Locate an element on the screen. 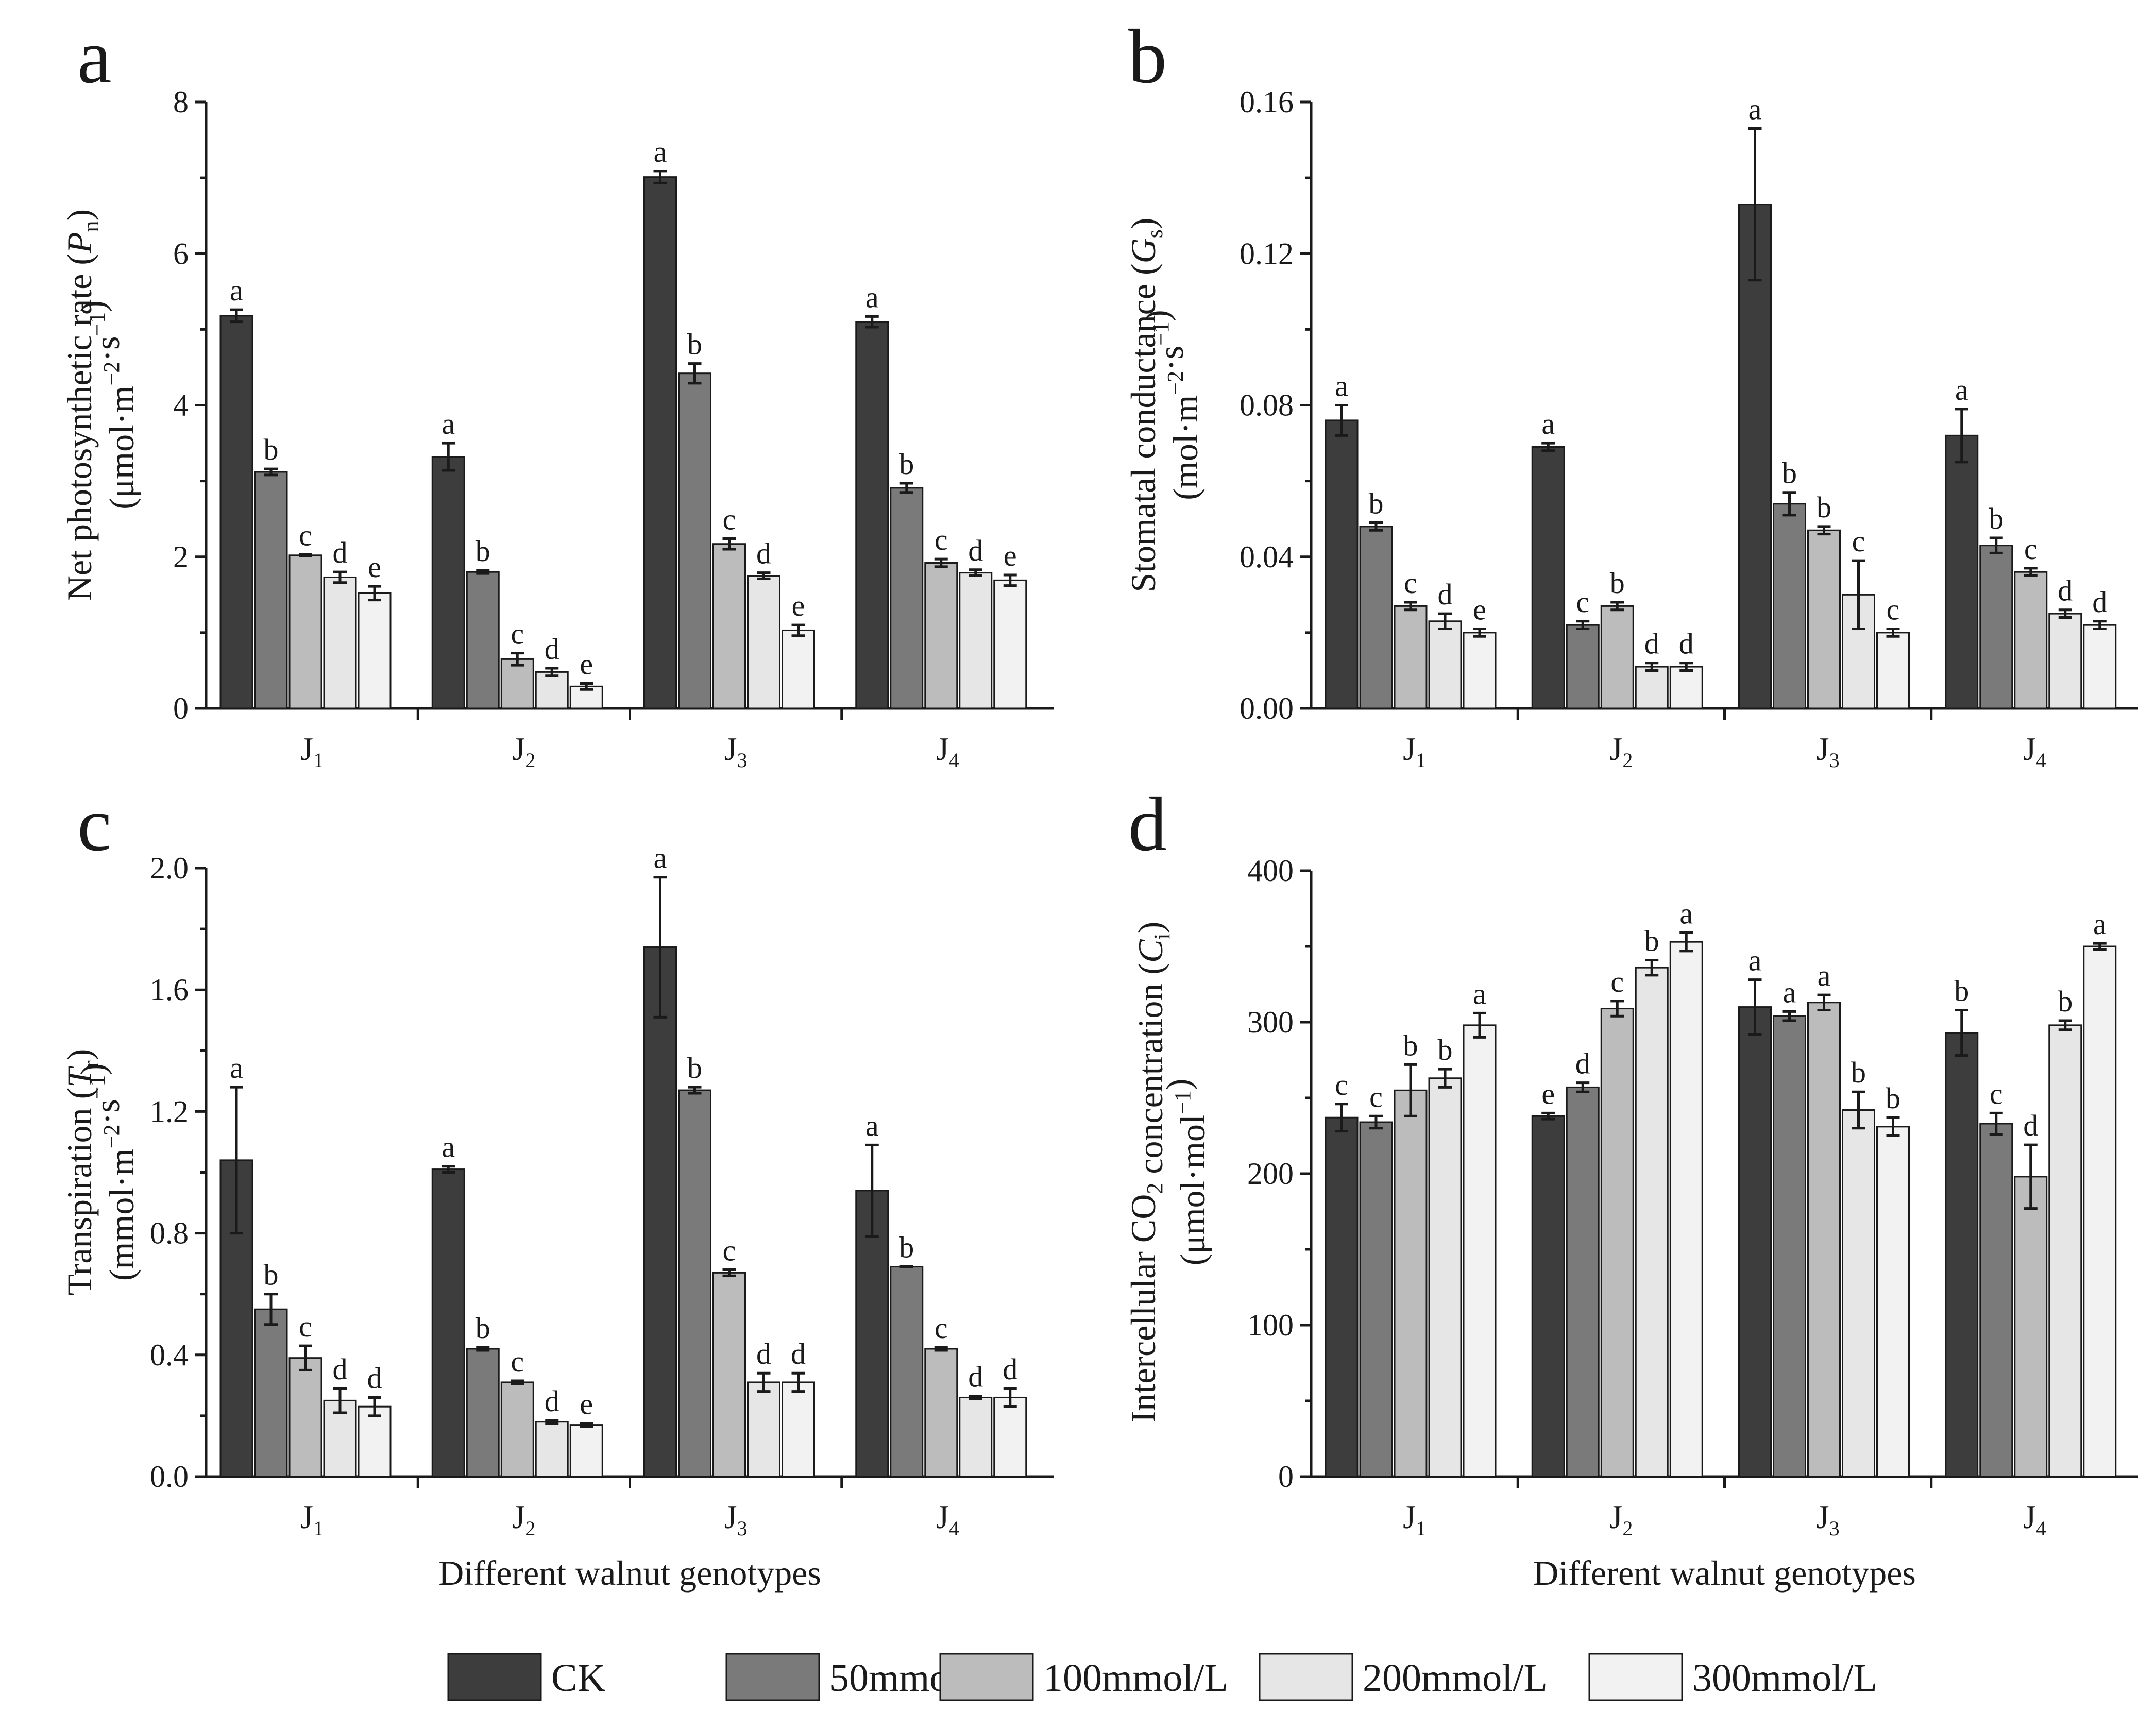  y-tick-label: 1.6 is located at coordinates (169, 990).